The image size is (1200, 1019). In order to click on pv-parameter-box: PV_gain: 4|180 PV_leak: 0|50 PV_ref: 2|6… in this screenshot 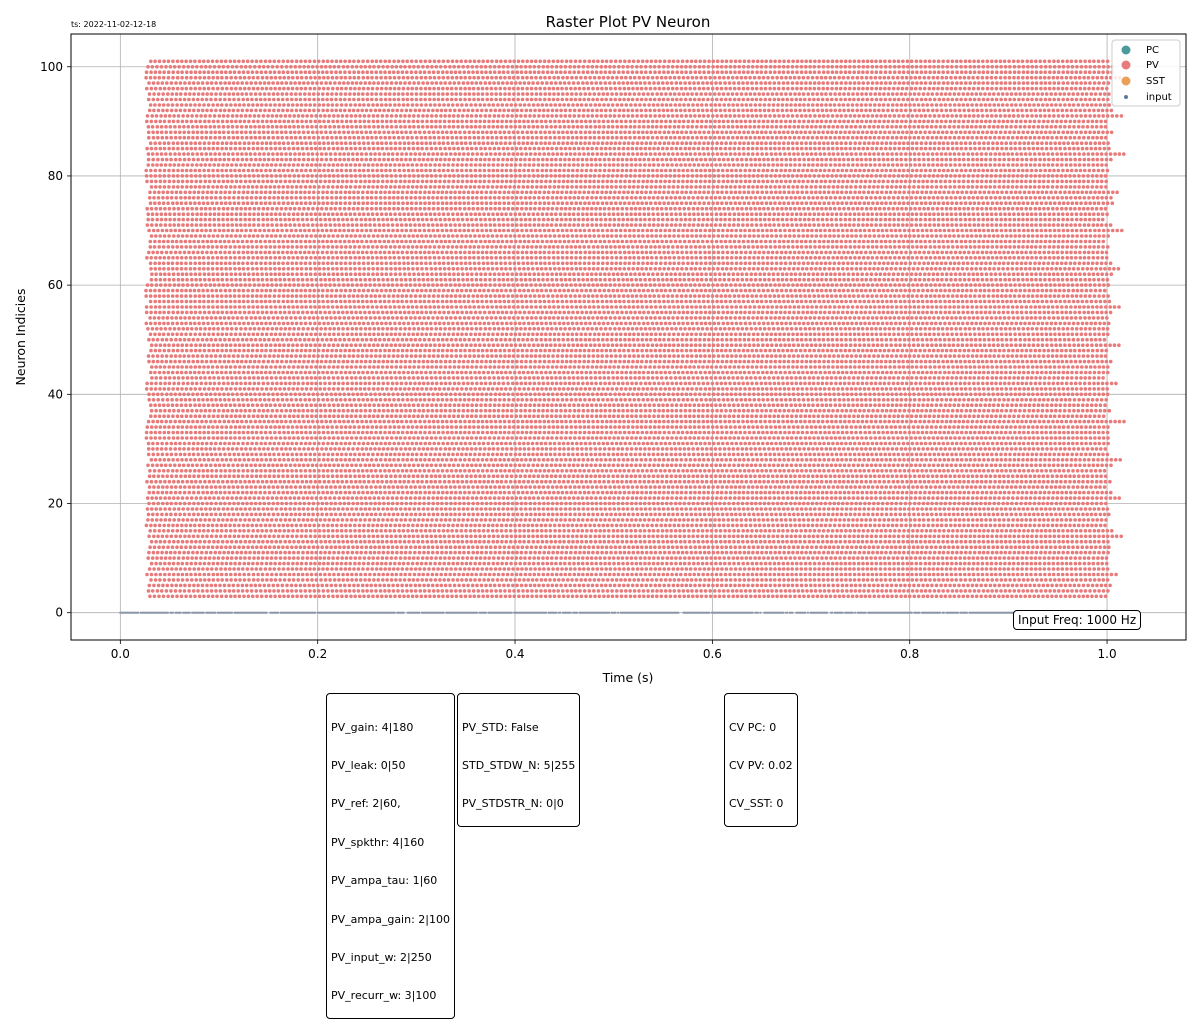, I will do `click(390, 856)`.